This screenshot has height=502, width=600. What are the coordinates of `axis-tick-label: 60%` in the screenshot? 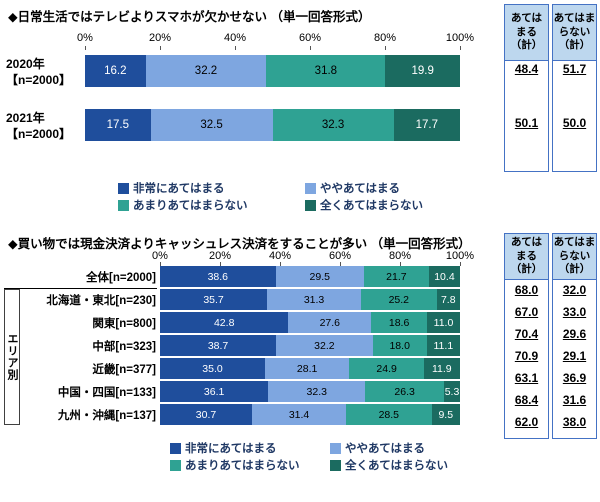 It's located at (340, 256).